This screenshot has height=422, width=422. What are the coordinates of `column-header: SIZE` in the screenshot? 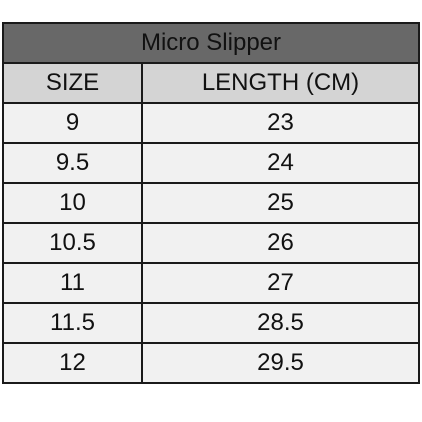 It's located at (72, 83).